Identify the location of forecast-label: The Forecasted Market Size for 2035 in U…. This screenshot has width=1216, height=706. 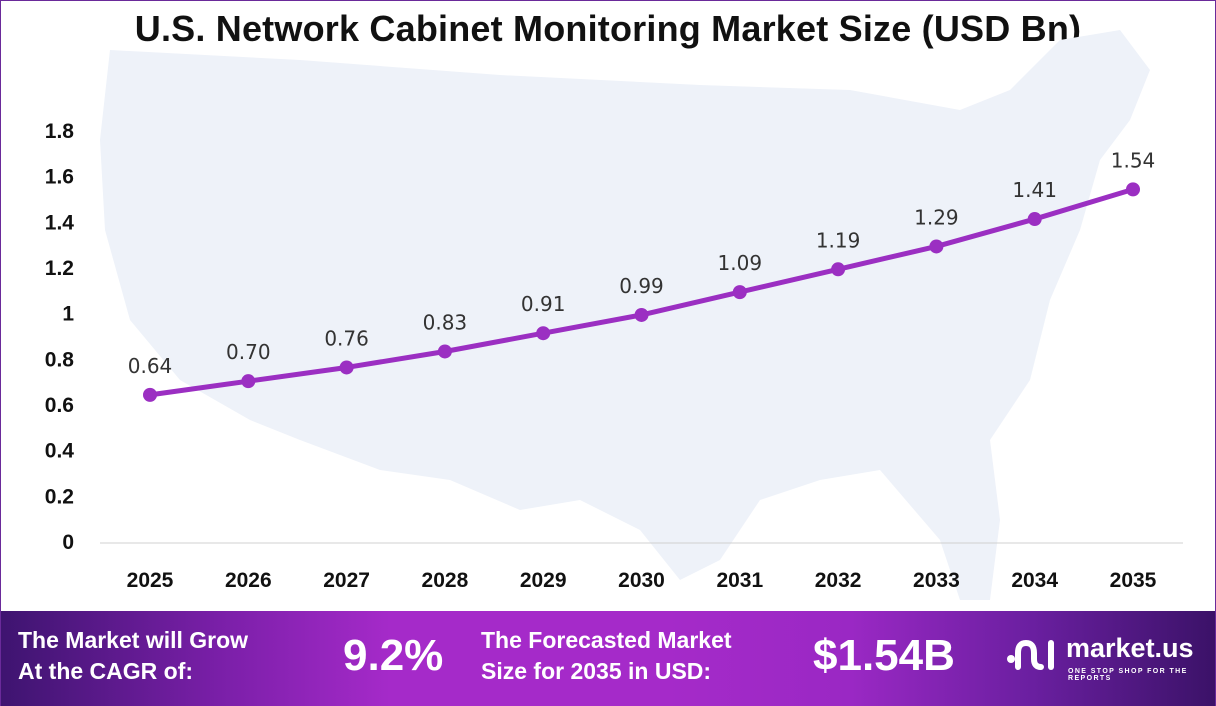
(606, 656).